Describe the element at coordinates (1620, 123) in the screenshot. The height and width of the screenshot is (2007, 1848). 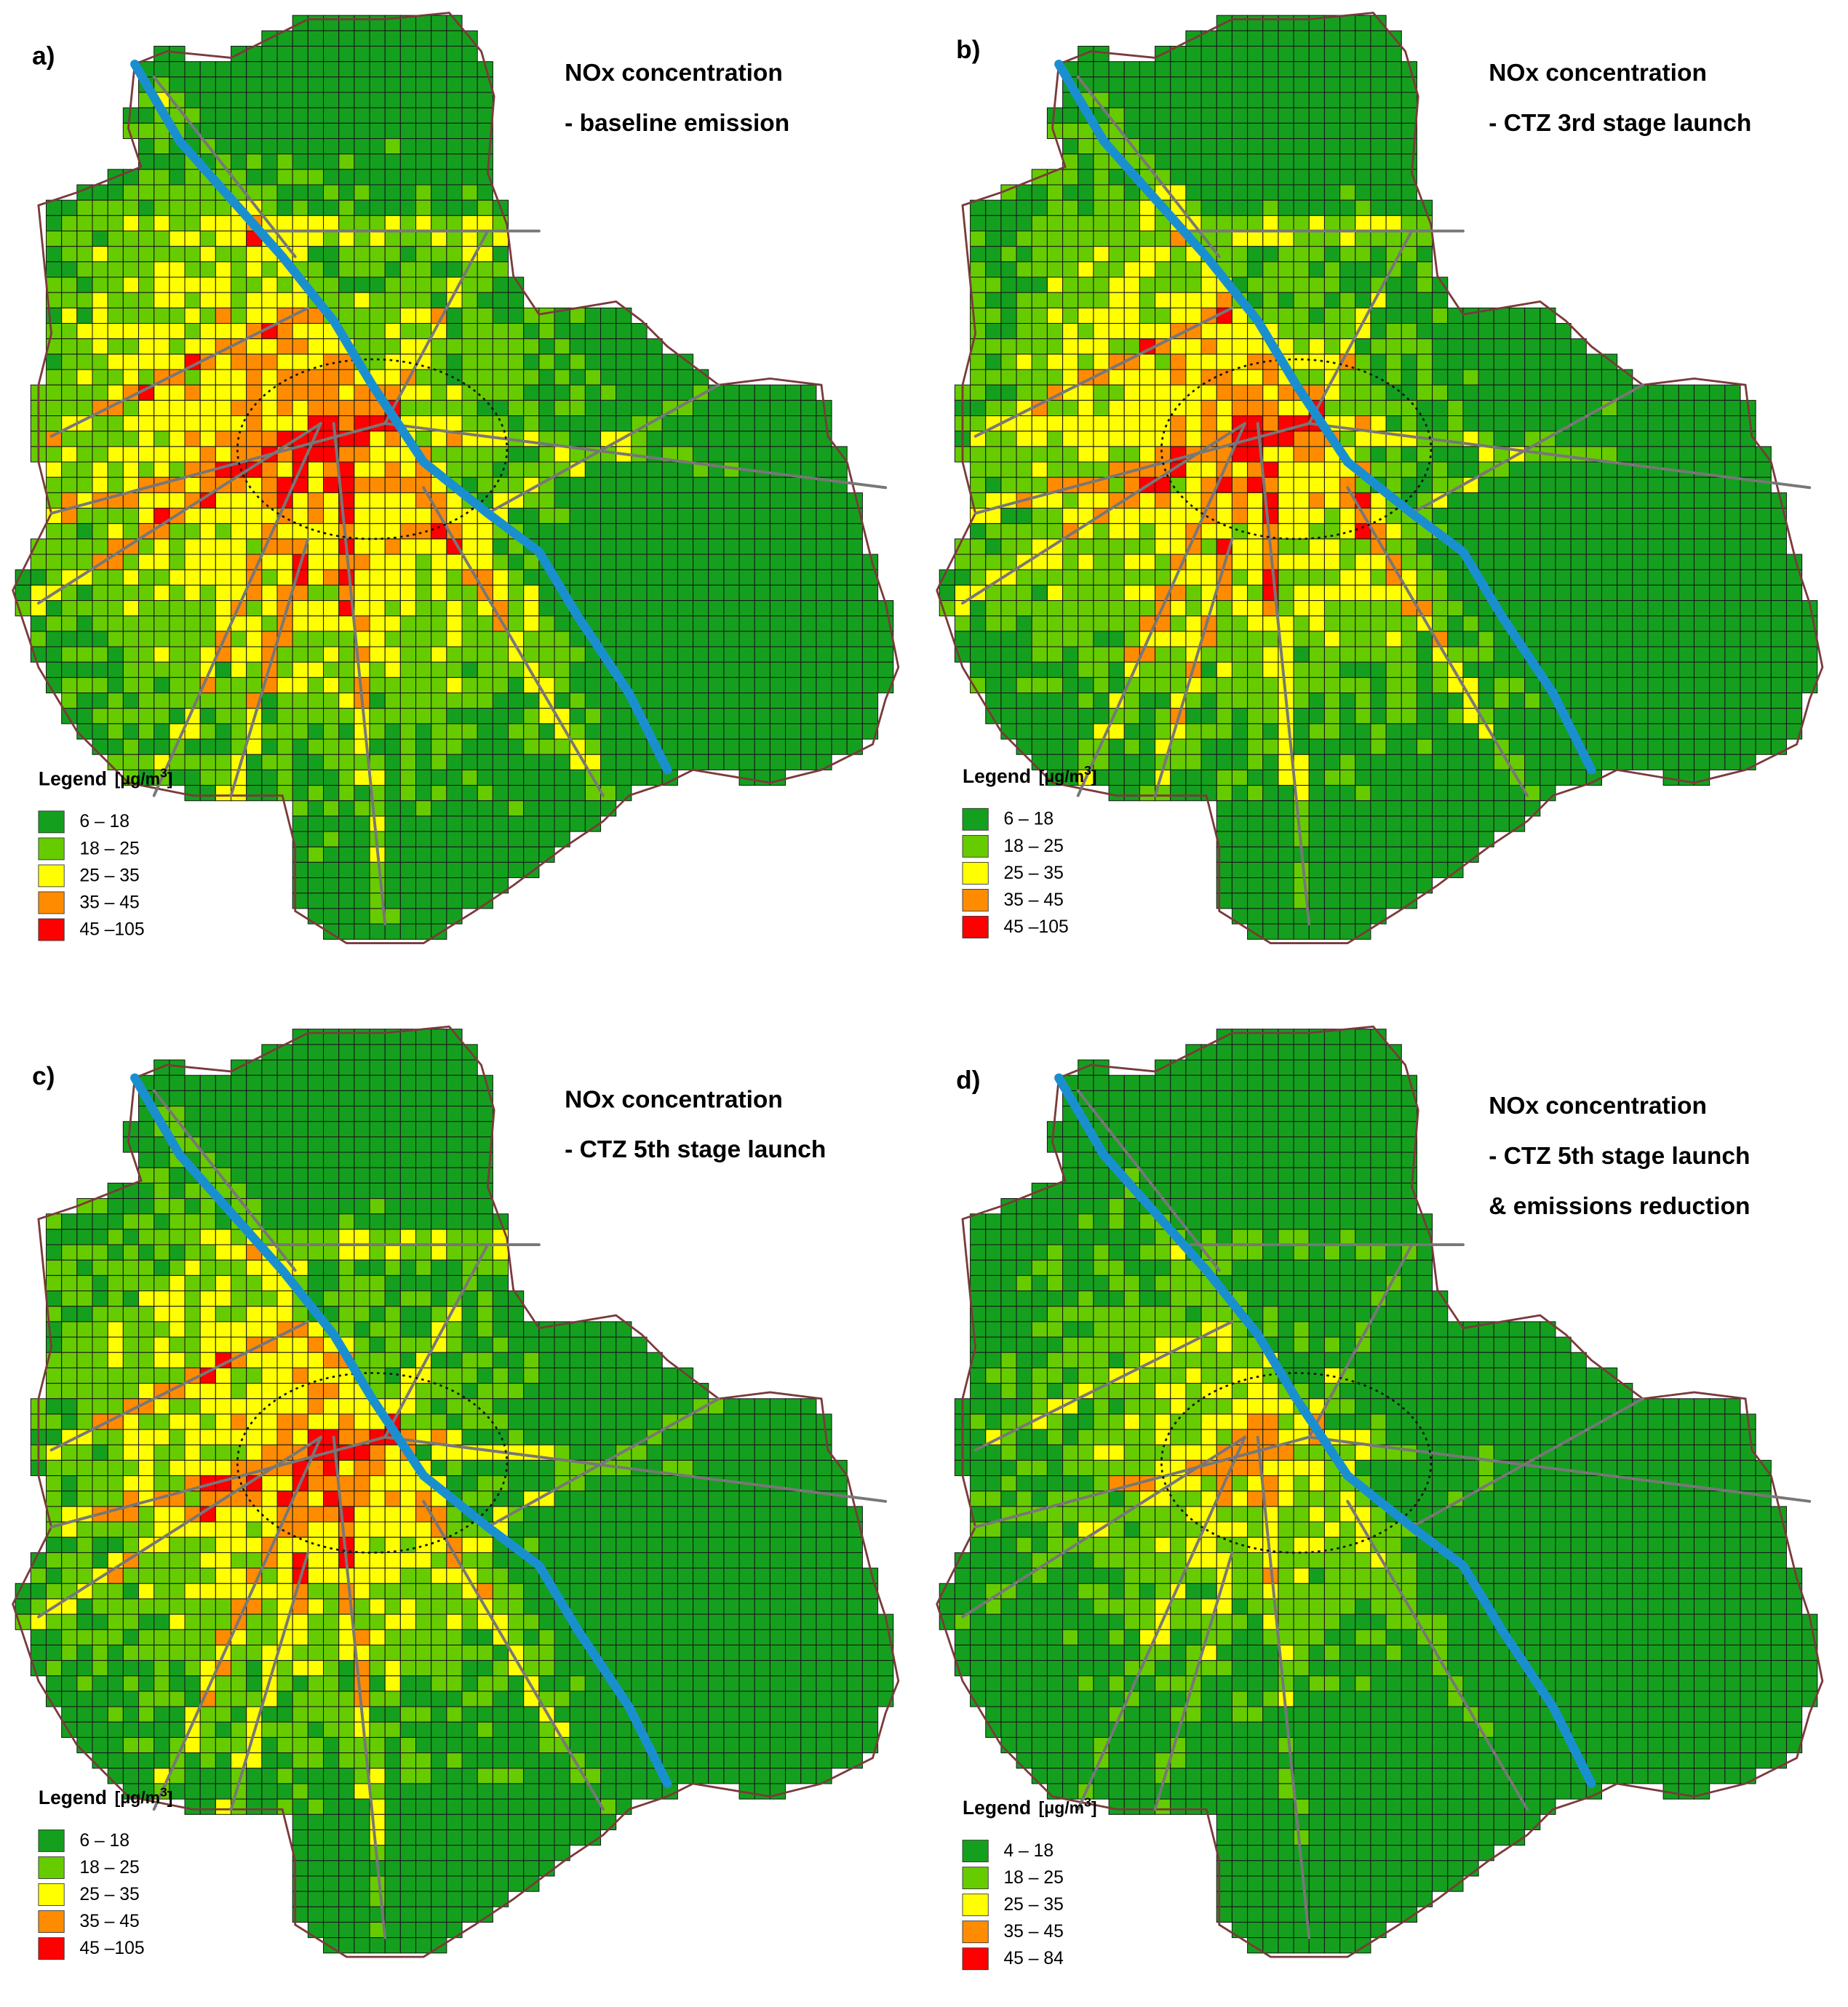
I see `panel-title: - CTZ 3rd stage launch` at that location.